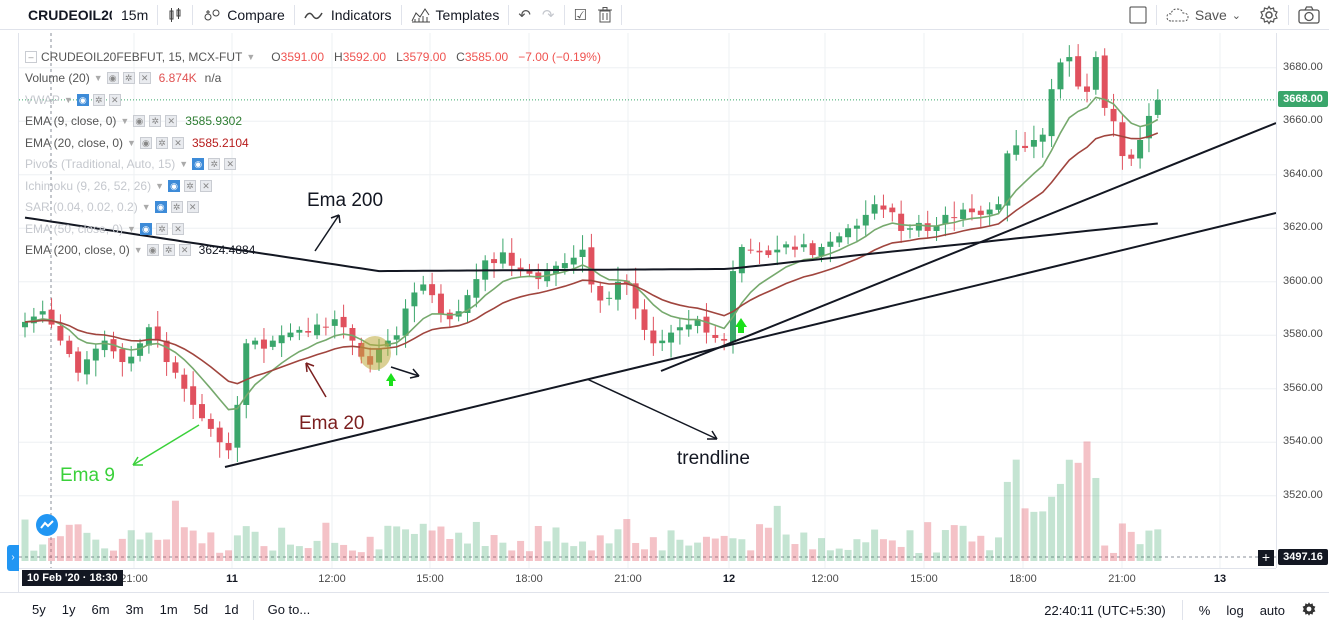 This screenshot has height=626, width=1329. What do you see at coordinates (313, 229) in the screenshot?
I see `legend-study-row: EMA (50, close, 0) ▼ ◉ ✲ ✕` at bounding box center [313, 229].